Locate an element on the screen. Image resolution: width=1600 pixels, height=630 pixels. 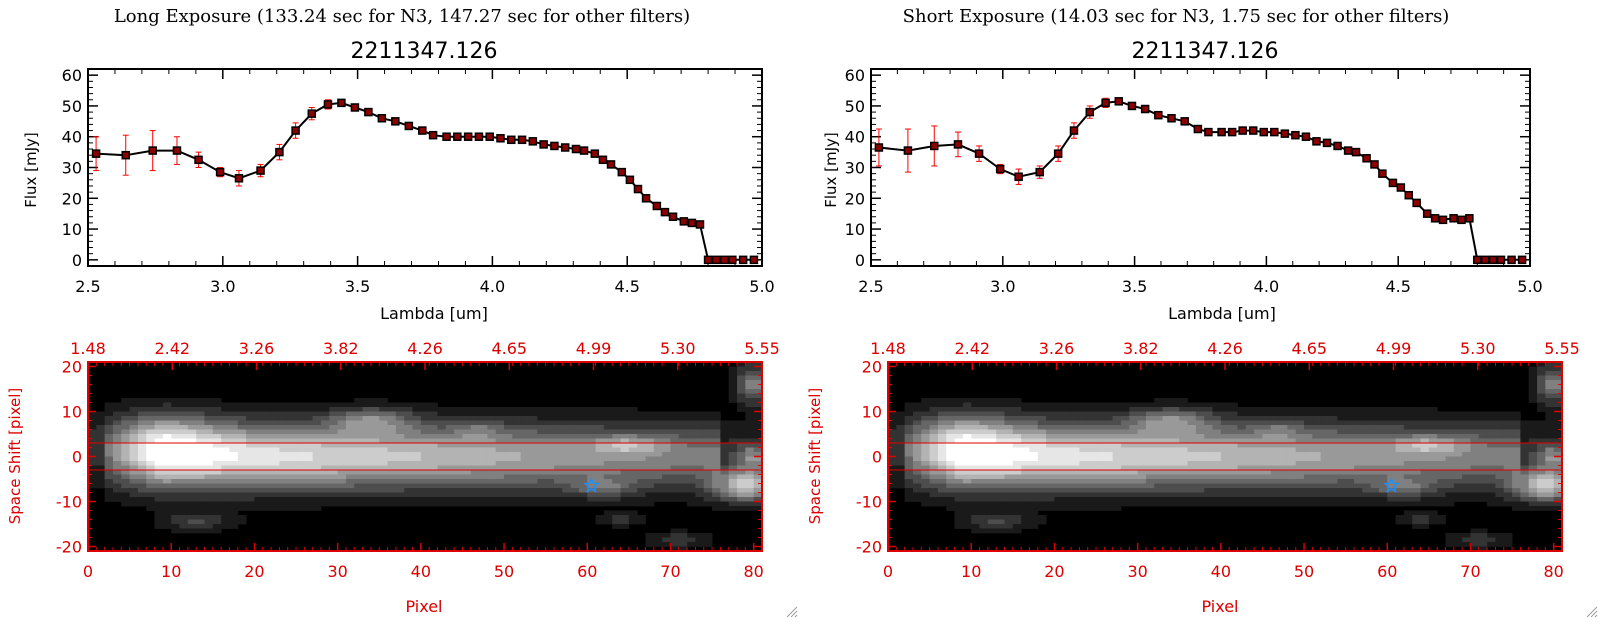
data-point is located at coordinates (1145, 109).